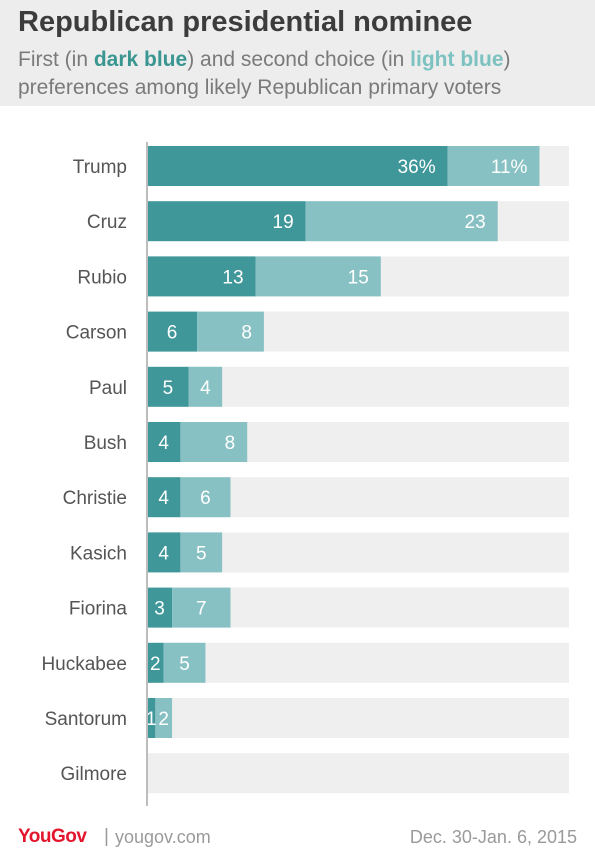 Image resolution: width=595 pixels, height=854 pixels. I want to click on bar-value-label-second: 15, so click(358, 277).